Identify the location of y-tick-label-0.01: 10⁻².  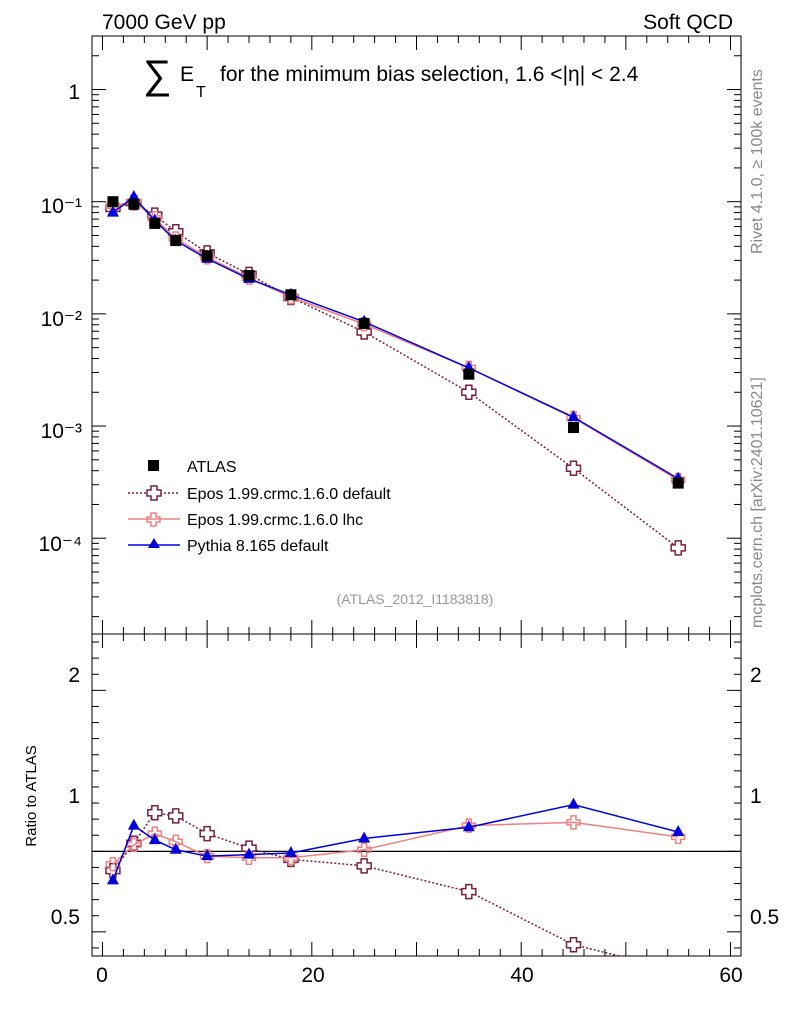
(61, 319).